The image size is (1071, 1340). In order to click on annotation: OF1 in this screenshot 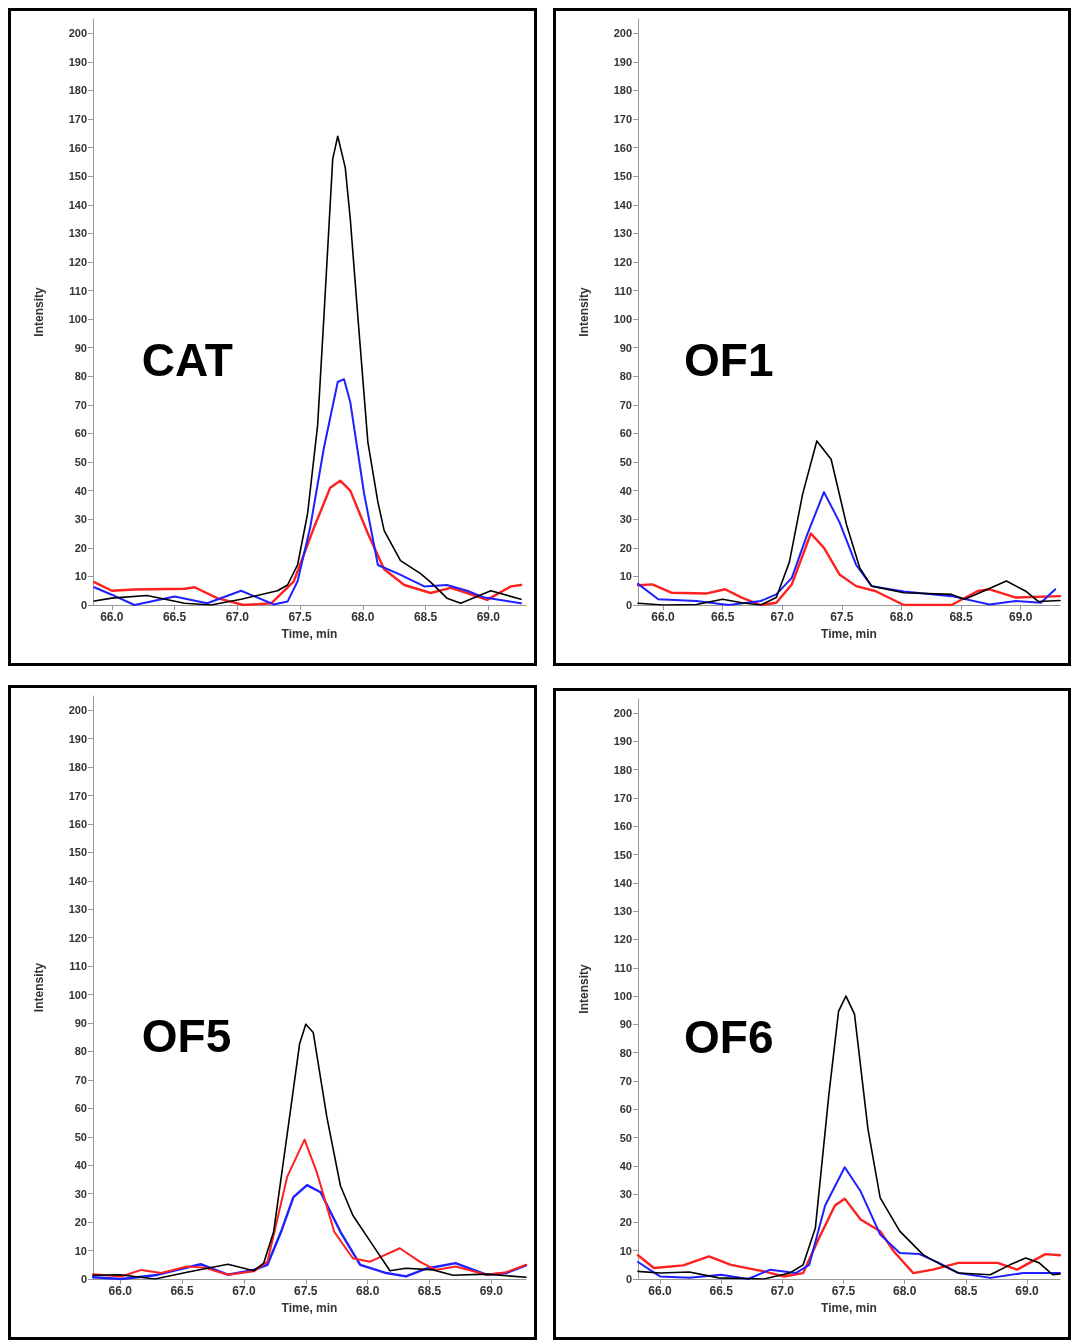, I will do `click(729, 360)`.